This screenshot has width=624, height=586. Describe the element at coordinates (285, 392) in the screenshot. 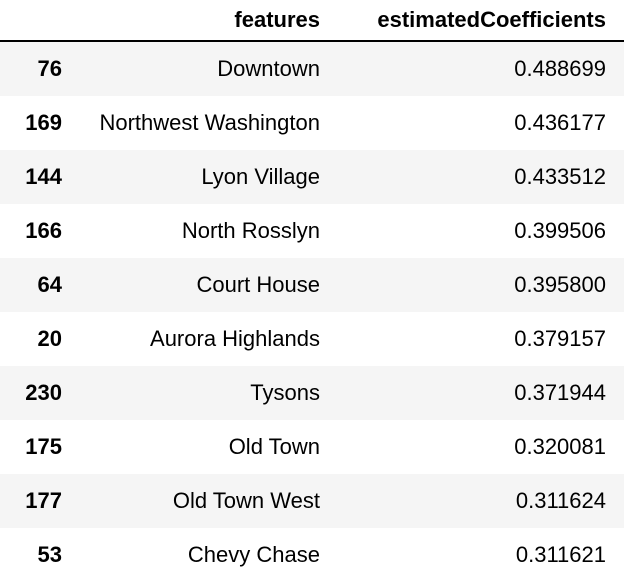

I see `row-feature: Tysons` at that location.